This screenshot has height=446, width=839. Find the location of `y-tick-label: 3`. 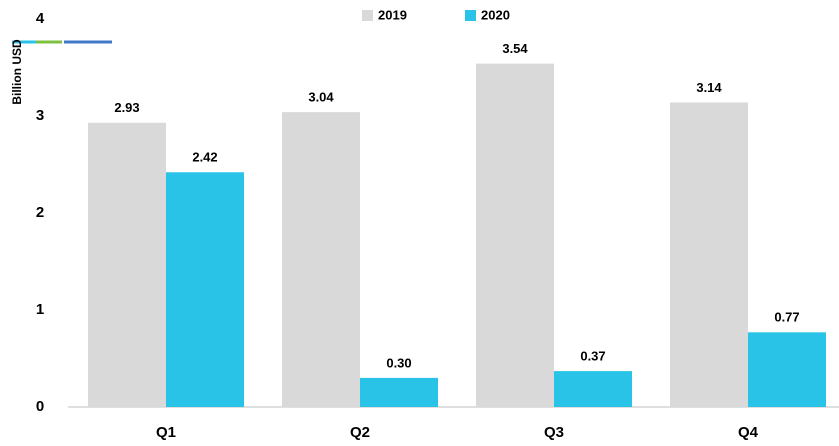

y-tick-label: 3 is located at coordinates (40, 115).